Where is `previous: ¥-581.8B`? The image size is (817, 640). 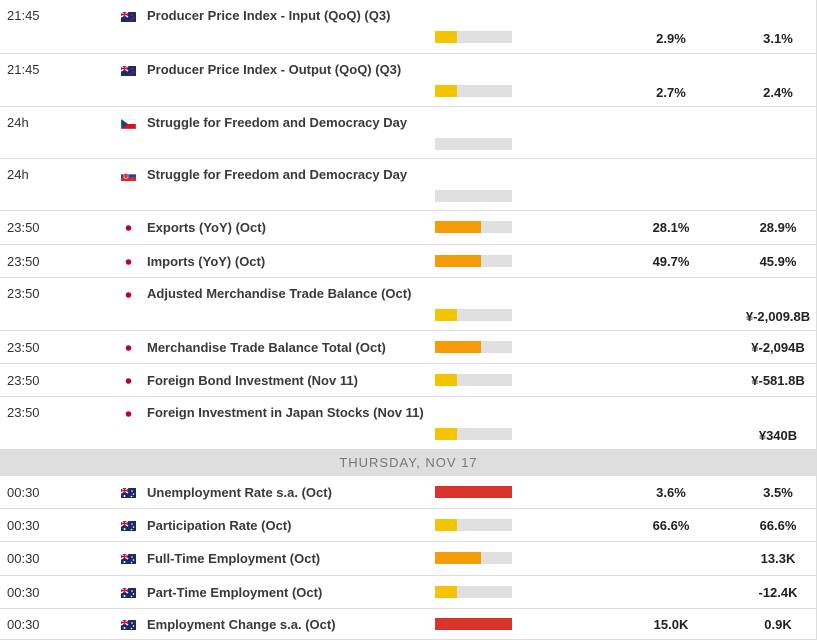 previous: ¥-581.8B is located at coordinates (778, 380).